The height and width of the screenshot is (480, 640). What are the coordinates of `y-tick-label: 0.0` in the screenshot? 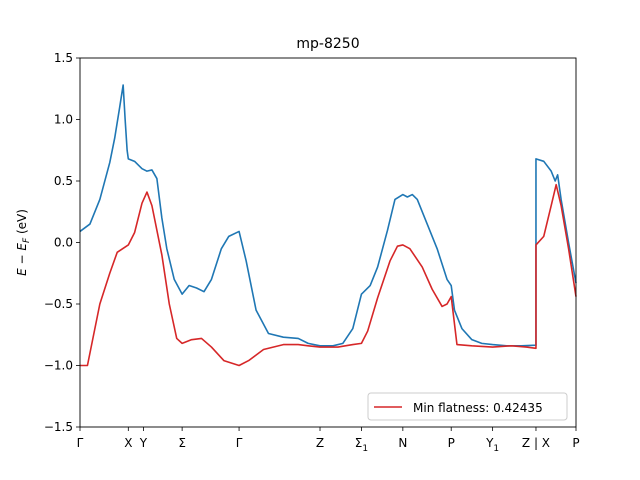 It's located at (63, 243).